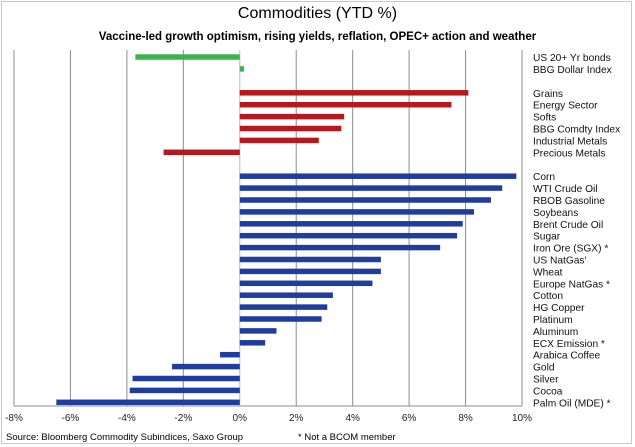 The height and width of the screenshot is (447, 635). I want to click on membership-note: * Not a BCOM member, so click(347, 437).